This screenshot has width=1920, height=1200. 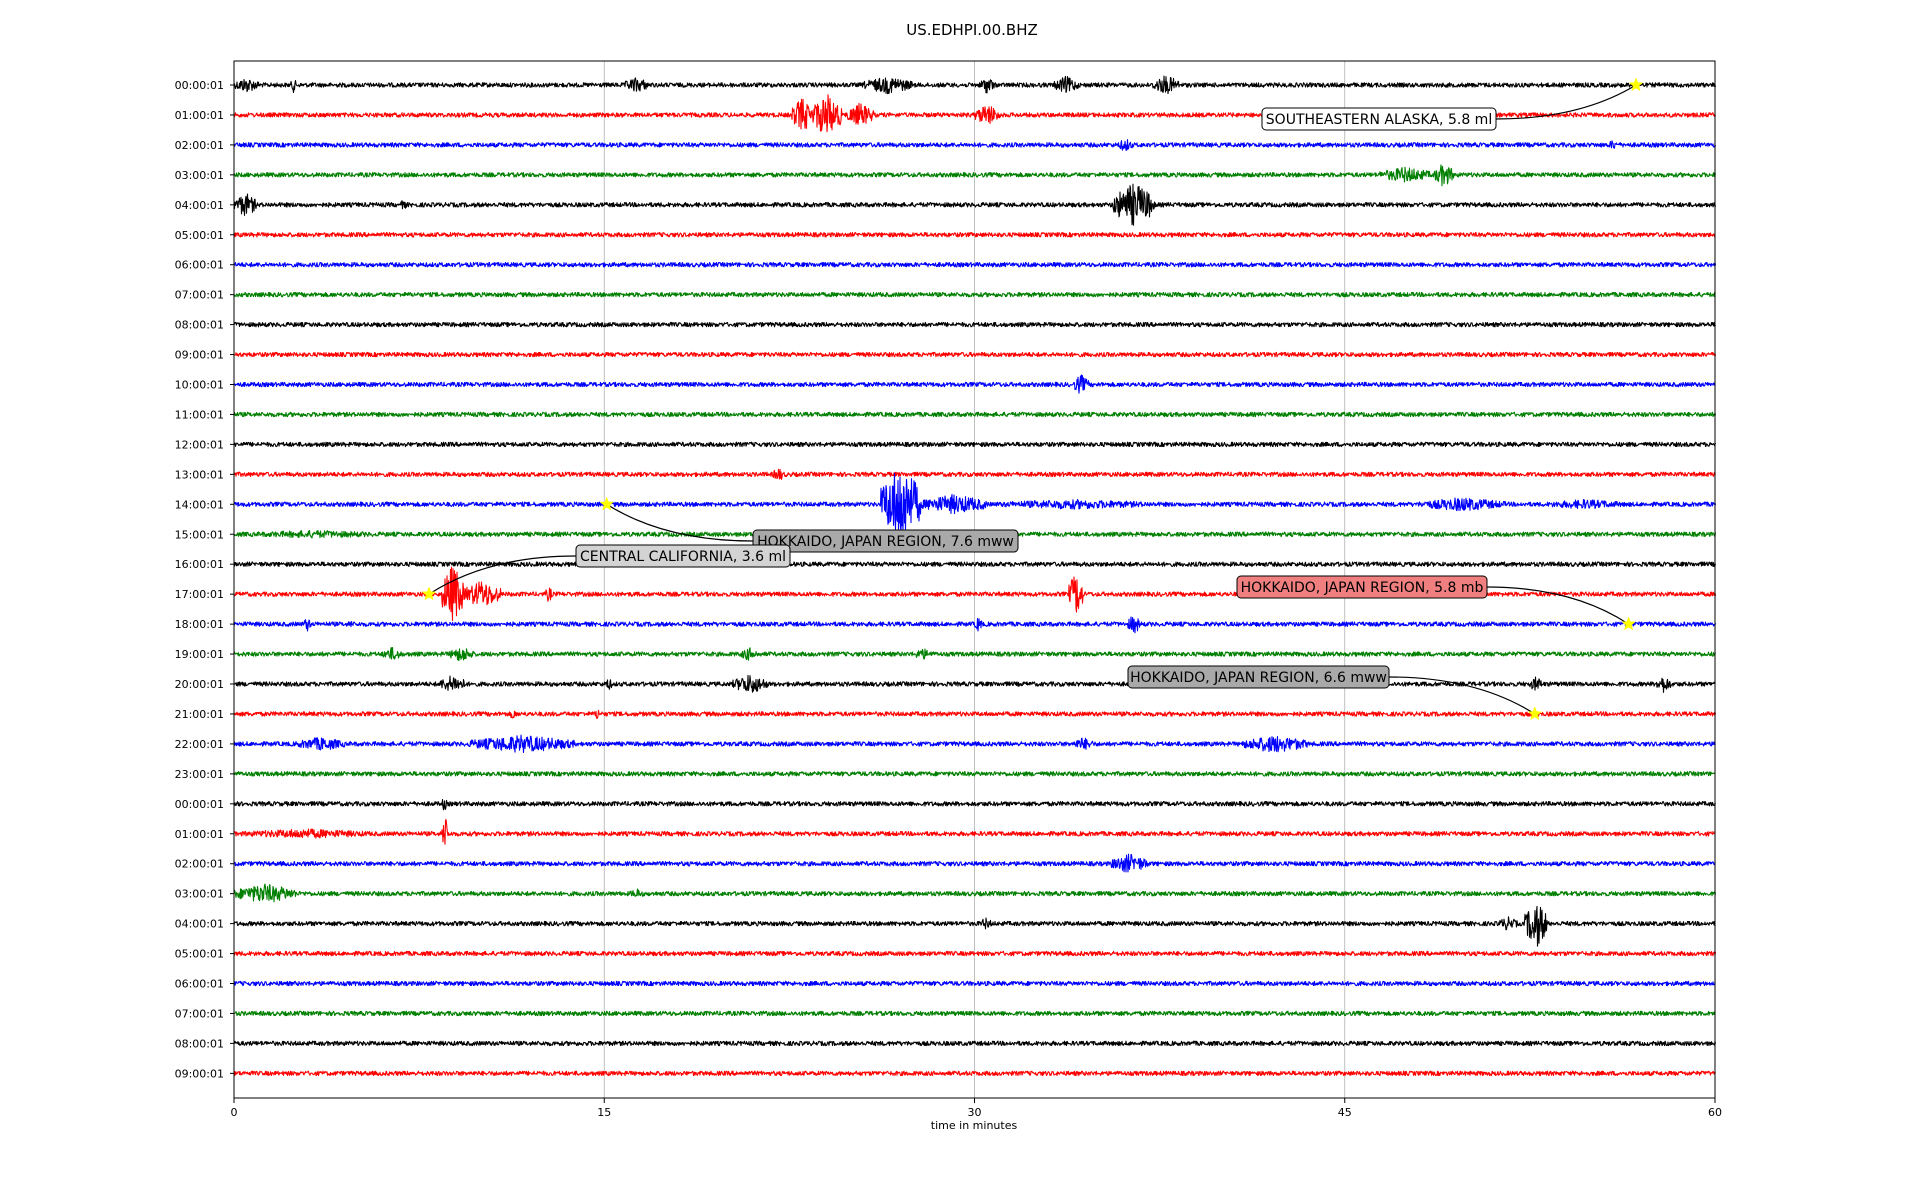 What do you see at coordinates (199, 654) in the screenshot?
I see `y-tick-label: 19:00:01` at bounding box center [199, 654].